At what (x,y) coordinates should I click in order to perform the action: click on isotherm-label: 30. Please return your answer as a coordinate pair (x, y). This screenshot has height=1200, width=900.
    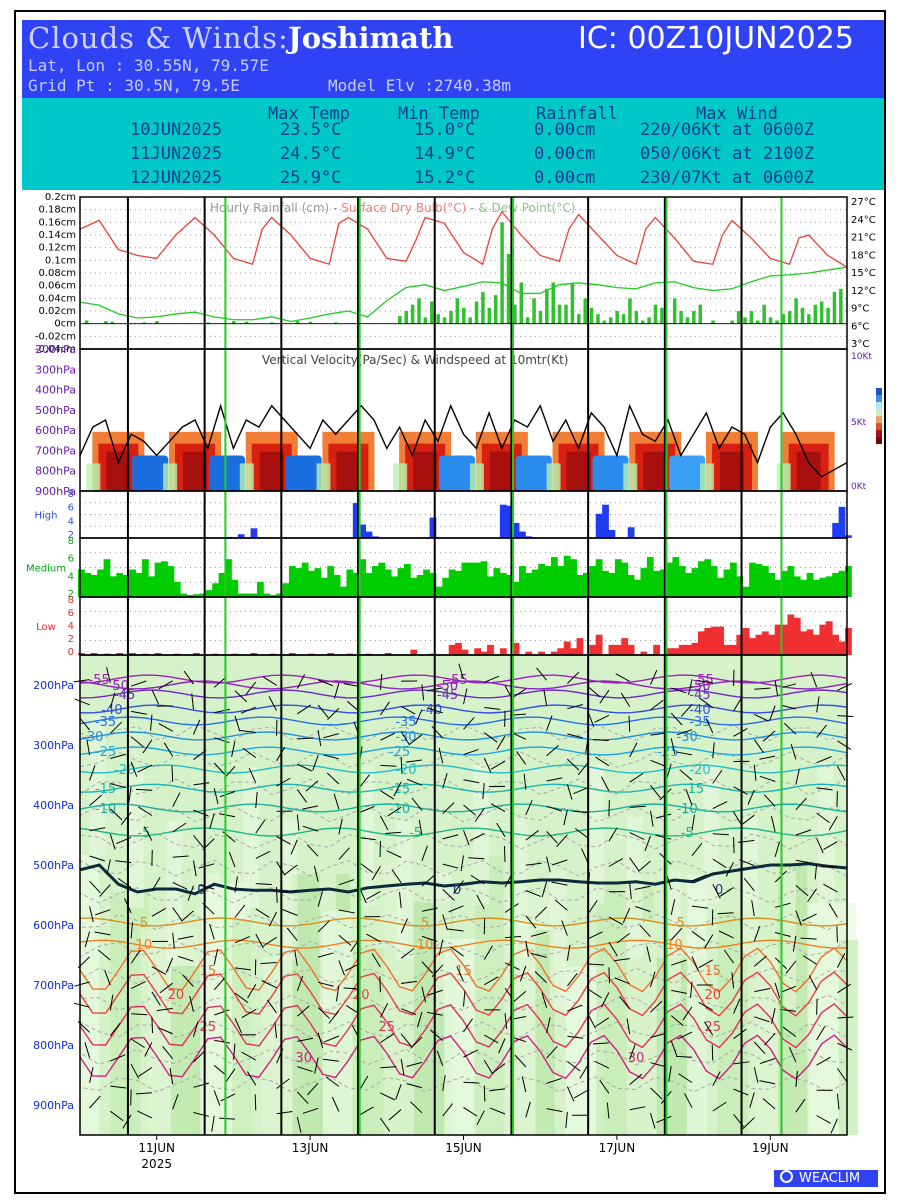
    Looking at the image, I should click on (636, 1058).